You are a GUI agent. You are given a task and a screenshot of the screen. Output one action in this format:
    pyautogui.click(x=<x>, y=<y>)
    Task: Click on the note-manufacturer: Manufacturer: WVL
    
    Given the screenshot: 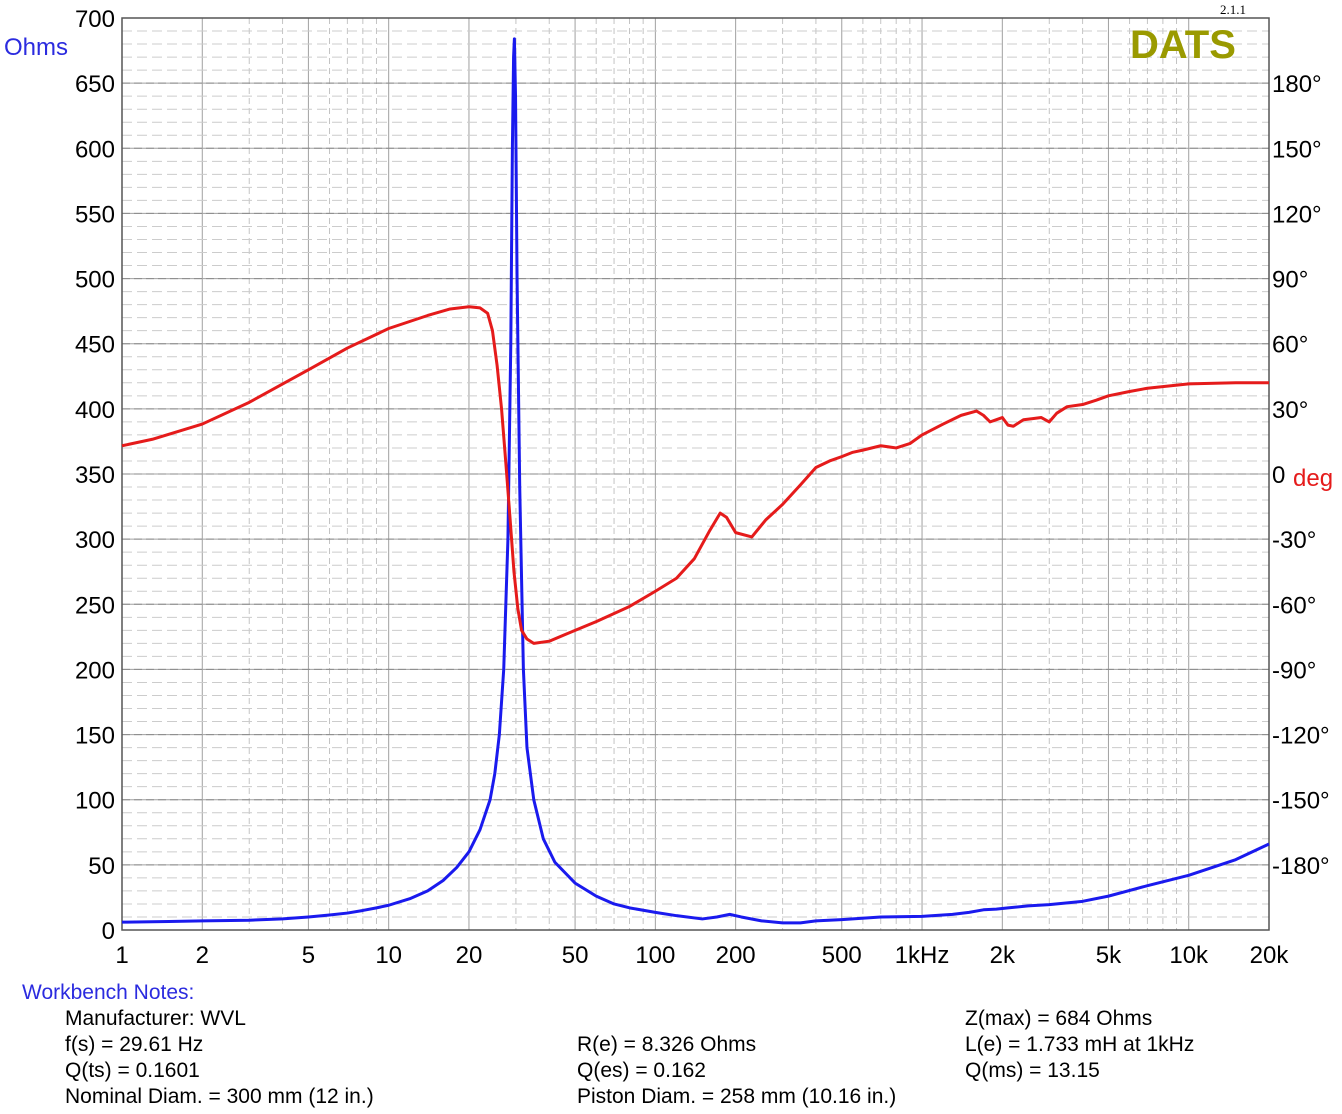 What is the action you would take?
    pyautogui.click(x=155, y=1018)
    